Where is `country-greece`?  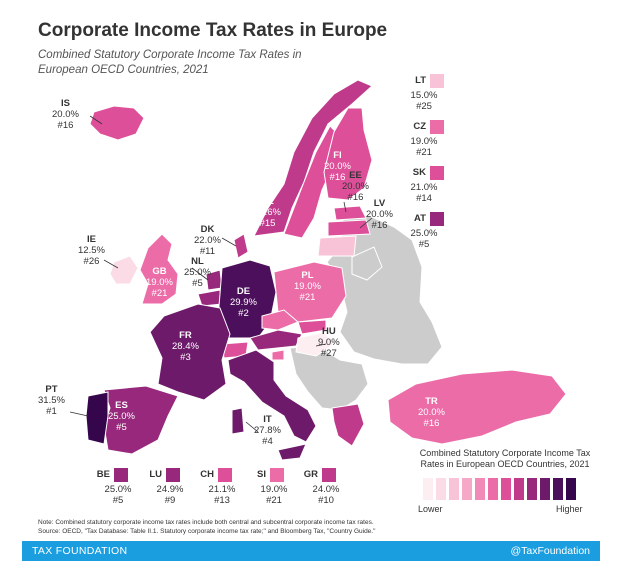 country-greece is located at coordinates (348, 425).